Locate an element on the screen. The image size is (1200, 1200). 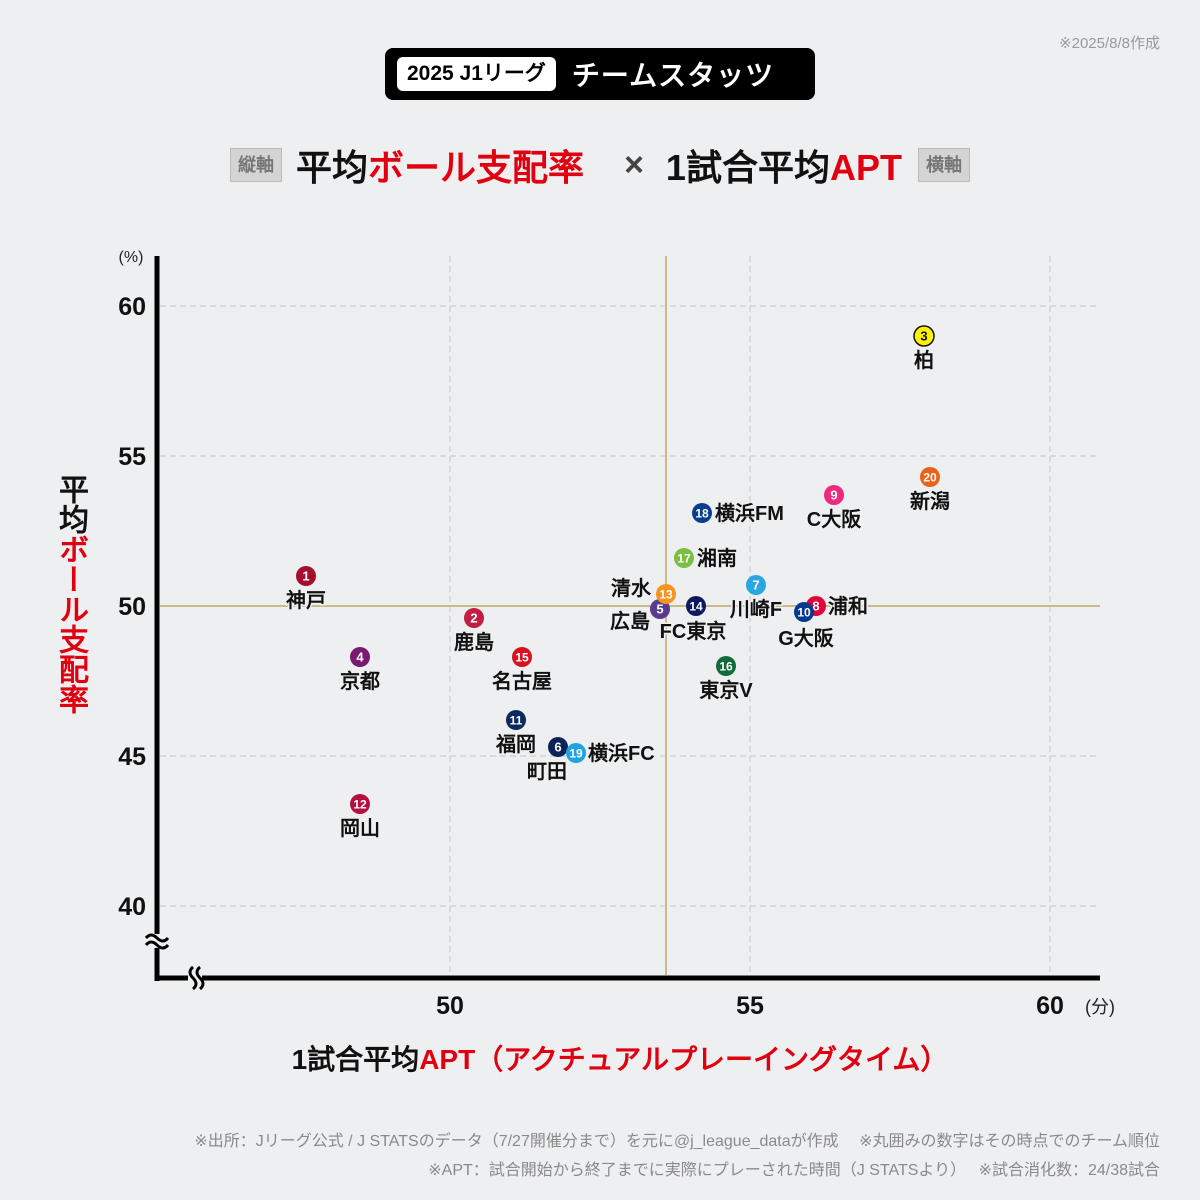
x-axis-title-metric: APT（アクチュアルプレーイングタイム） is located at coordinates (684, 1059).